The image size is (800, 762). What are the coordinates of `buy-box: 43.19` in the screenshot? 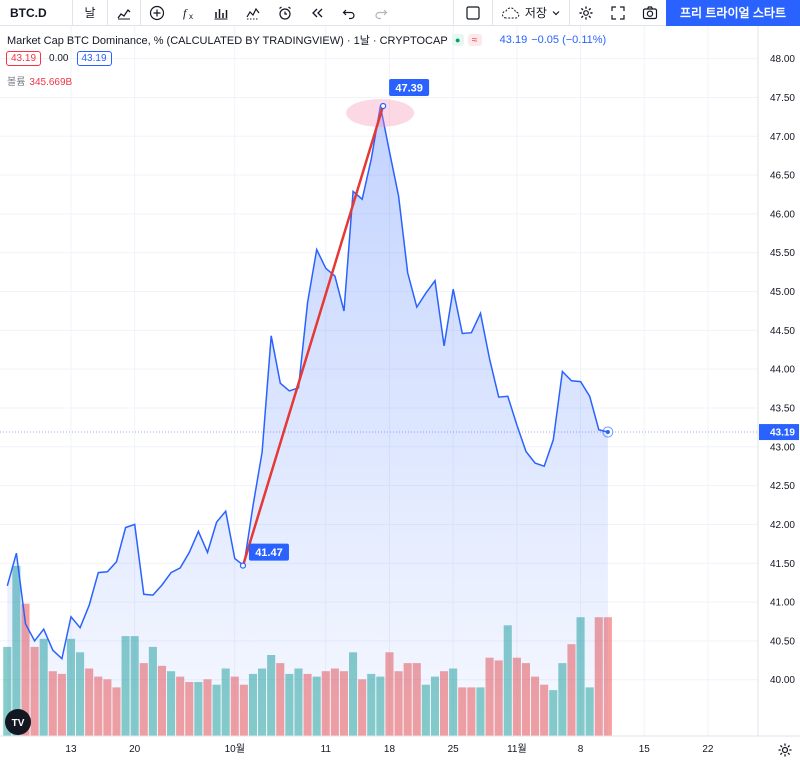 It's located at (94, 58).